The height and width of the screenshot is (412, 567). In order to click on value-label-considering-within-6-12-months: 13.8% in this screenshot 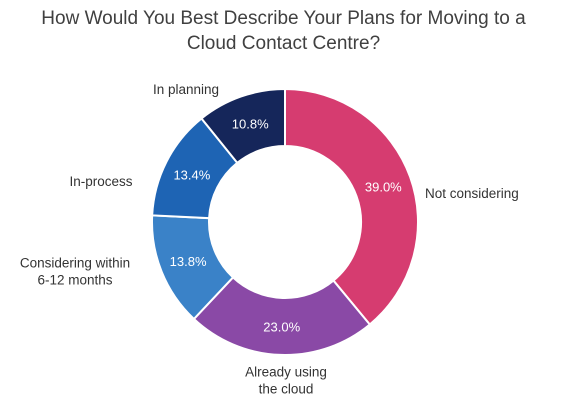, I will do `click(188, 261)`.